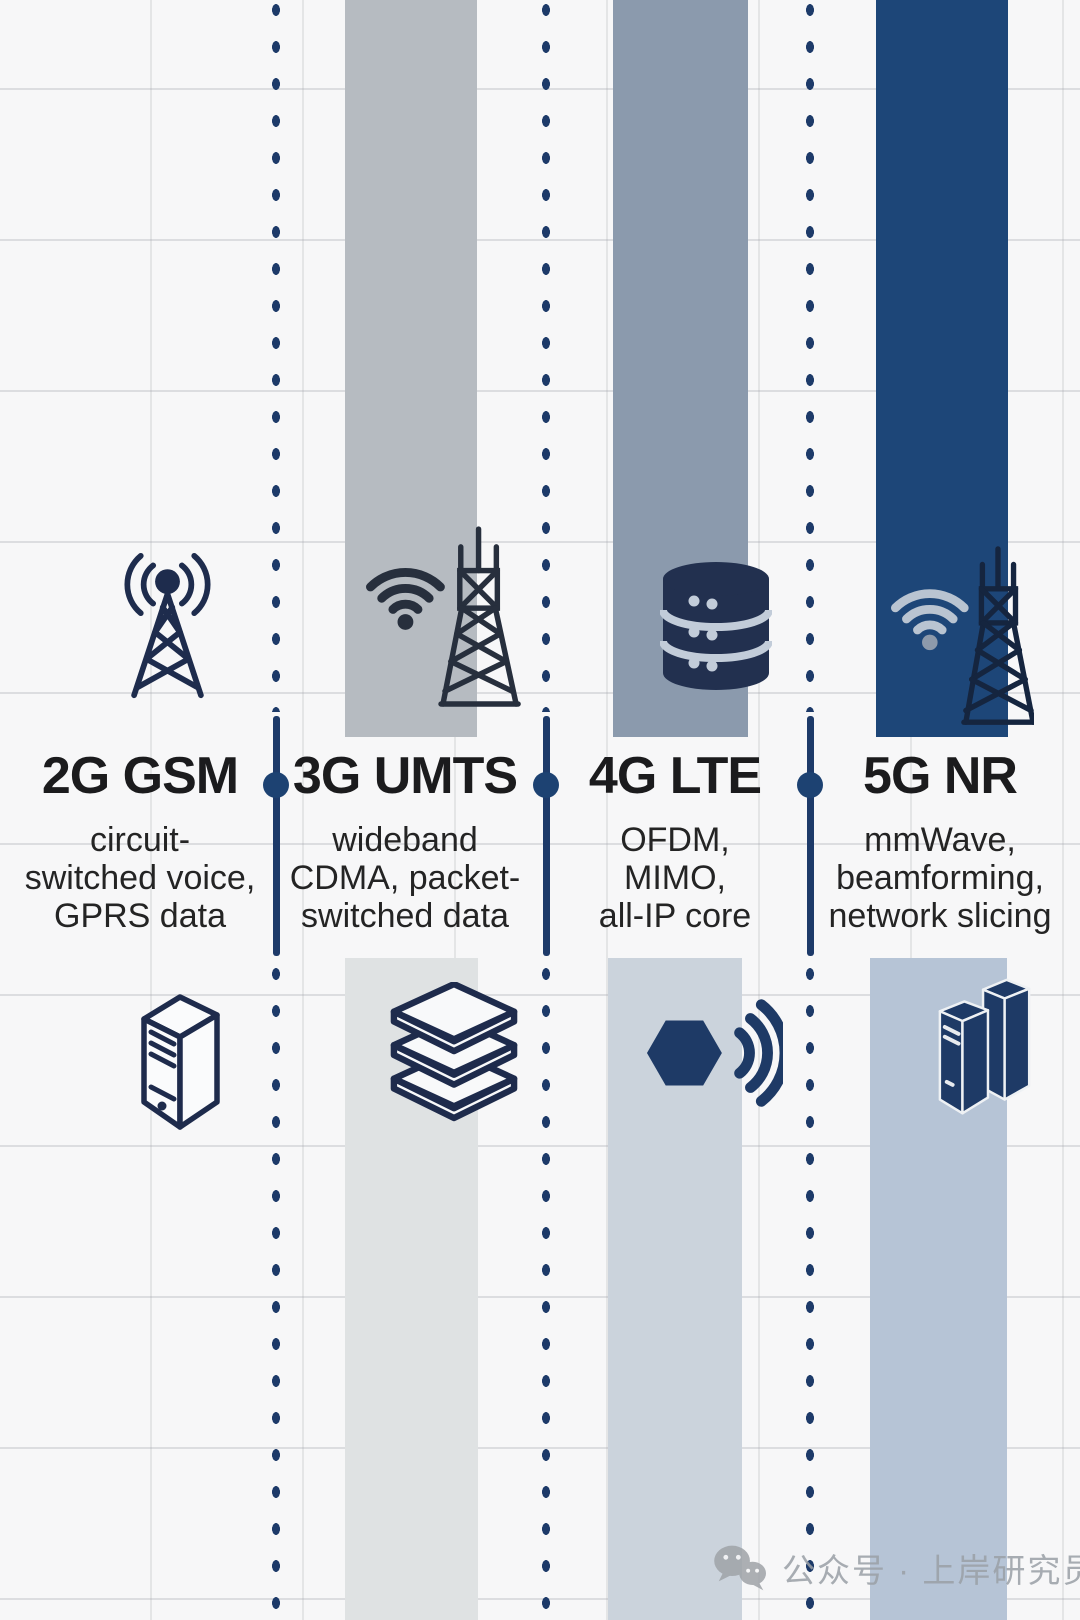  Describe the element at coordinates (675, 776) in the screenshot. I see `column-title-4g: 4G LTE` at that location.